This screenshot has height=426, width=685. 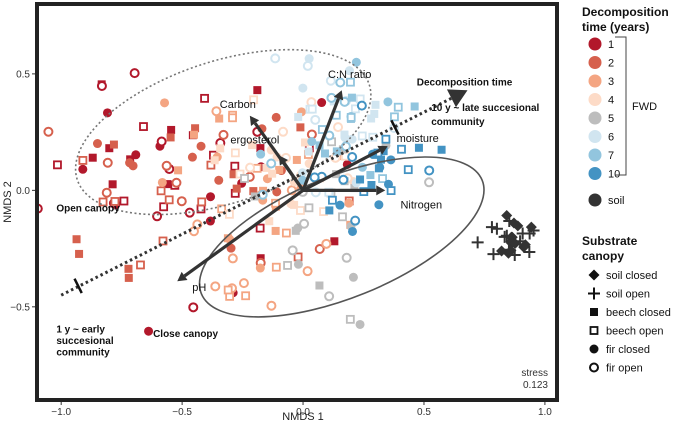 I want to click on y-tick-label: 0.0, so click(x=23, y=191).